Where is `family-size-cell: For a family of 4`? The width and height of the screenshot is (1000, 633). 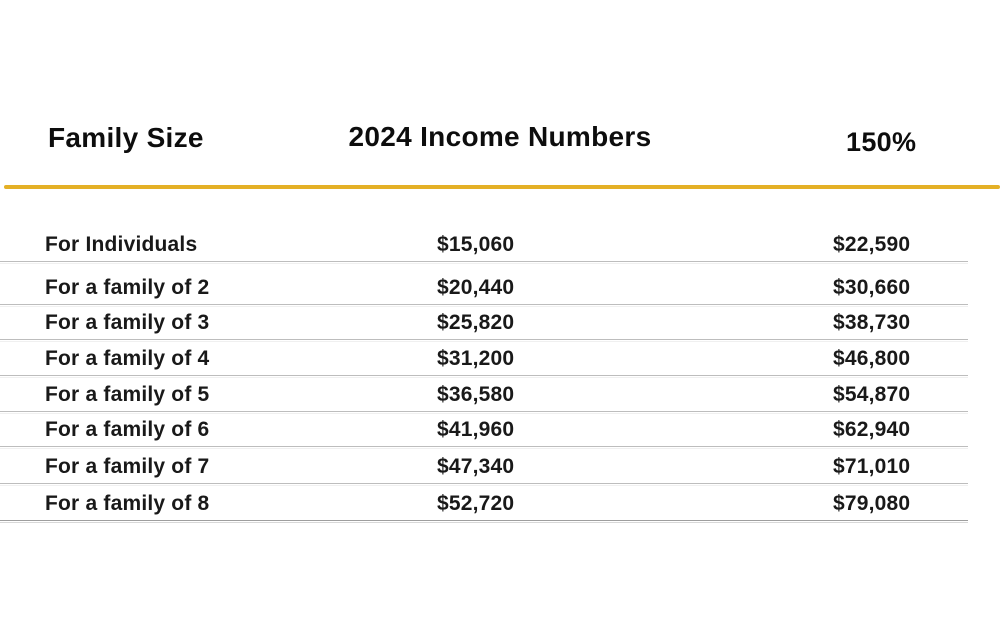 family-size-cell: For a family of 4 is located at coordinates (127, 358).